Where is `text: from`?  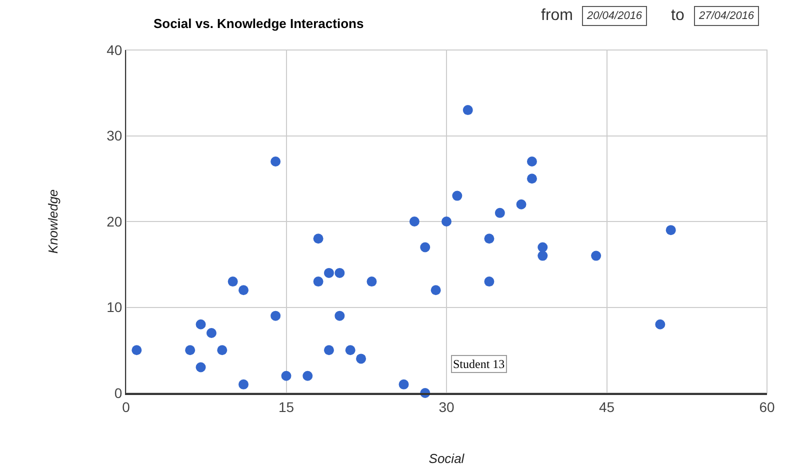 text: from is located at coordinates (557, 15).